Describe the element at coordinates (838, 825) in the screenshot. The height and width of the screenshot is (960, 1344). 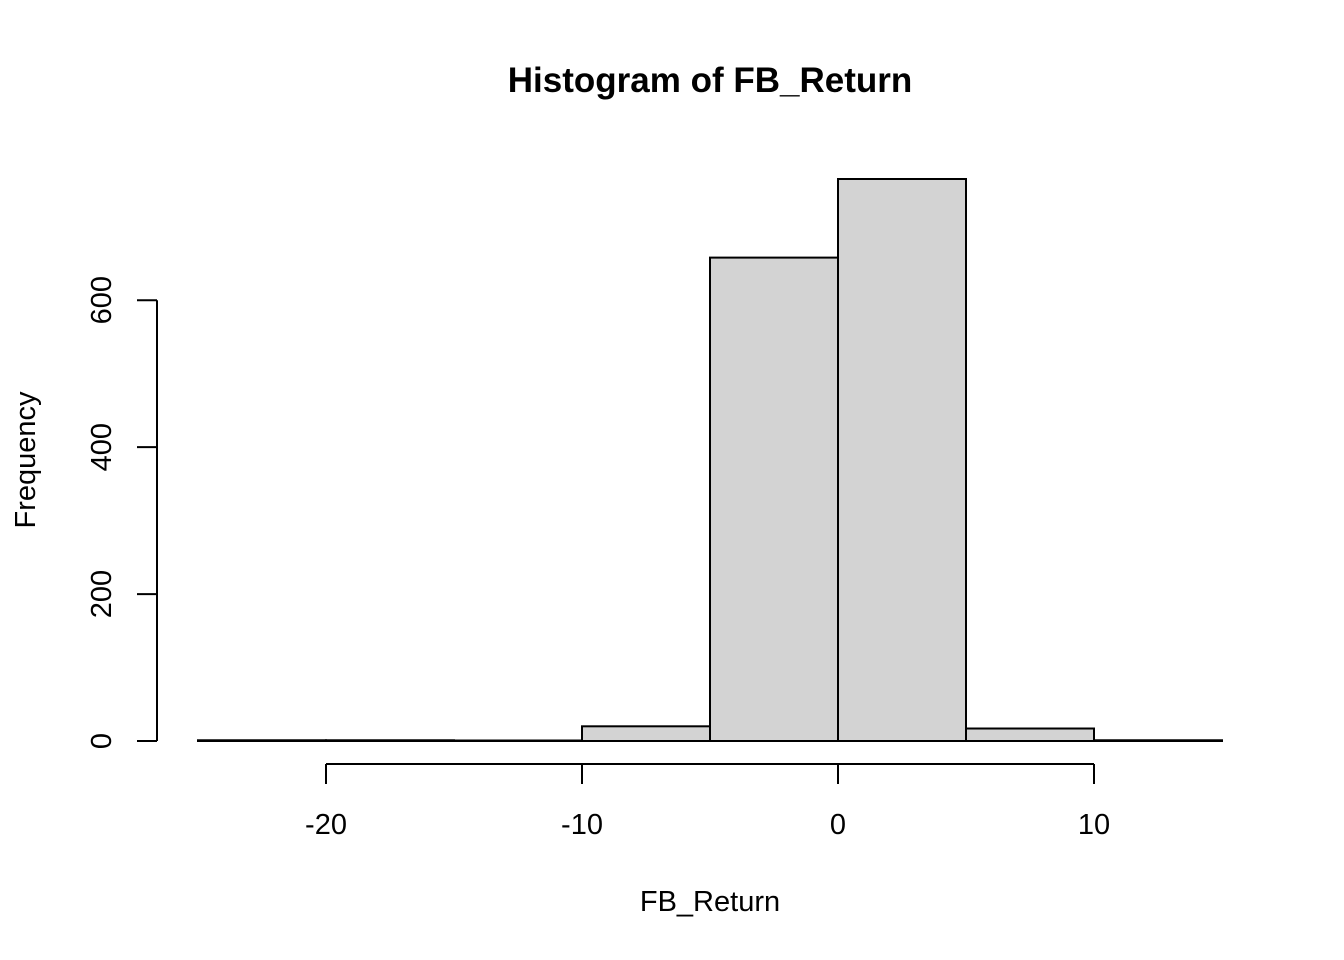
I see `x-tick-label: 0` at that location.